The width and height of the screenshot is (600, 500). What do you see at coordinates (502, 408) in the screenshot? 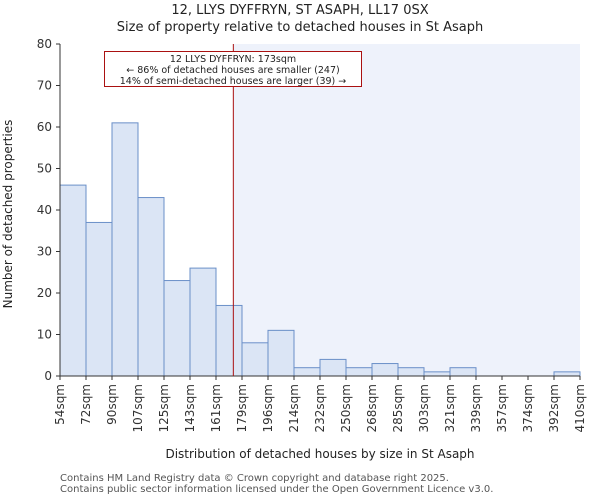
I see `x-tick-label: 357sqm` at bounding box center [502, 408].